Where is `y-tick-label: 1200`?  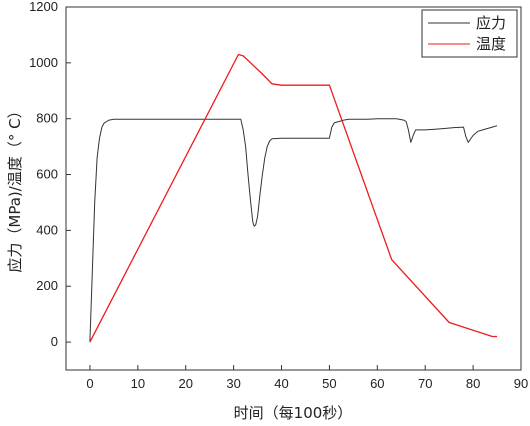 y-tick-label: 1200 is located at coordinates (43, 7).